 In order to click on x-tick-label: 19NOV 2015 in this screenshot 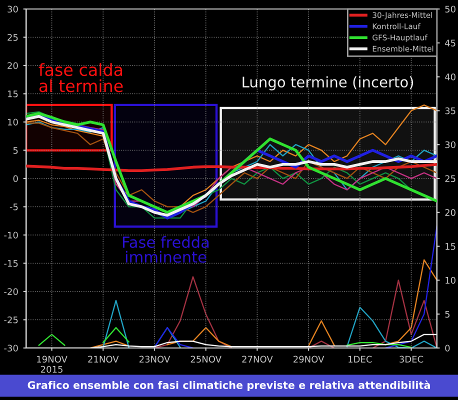, I will do `click(52, 364)`.